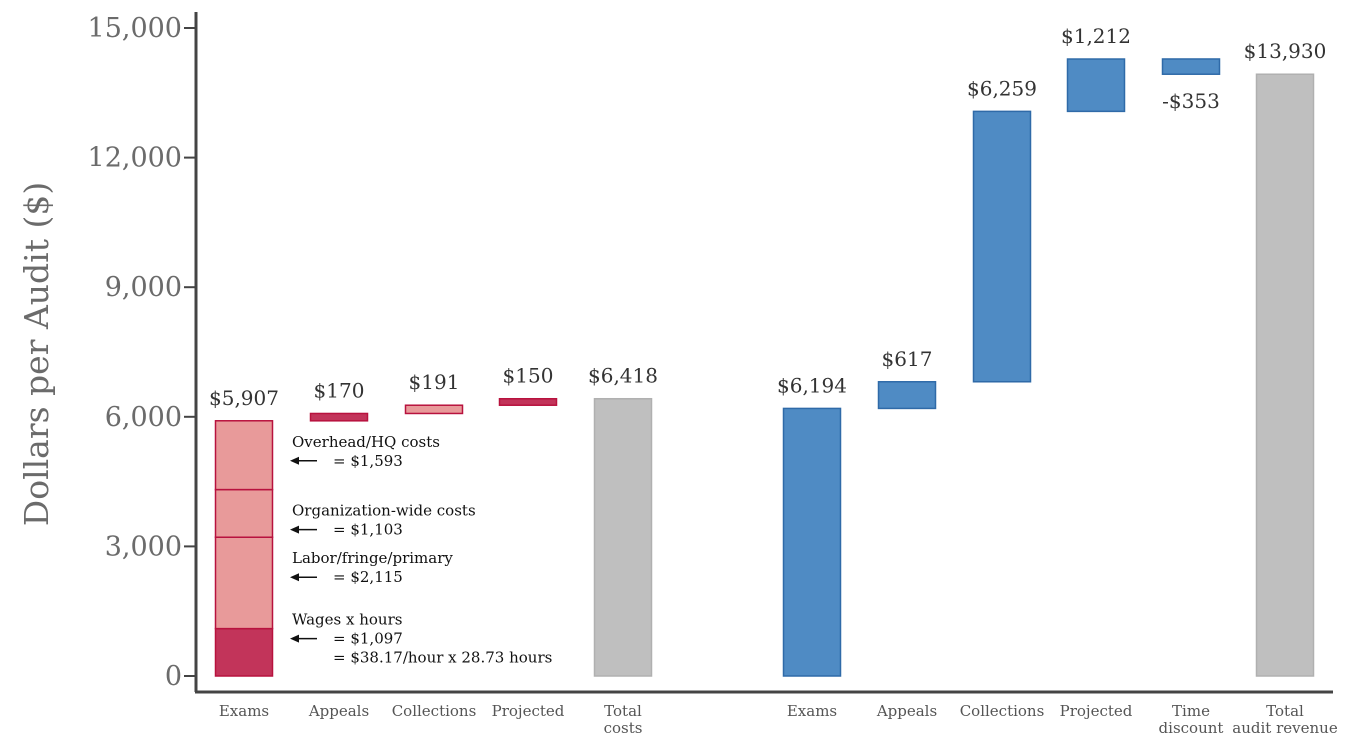 The image size is (1354, 748). I want to click on category-label: costs, so click(623, 728).